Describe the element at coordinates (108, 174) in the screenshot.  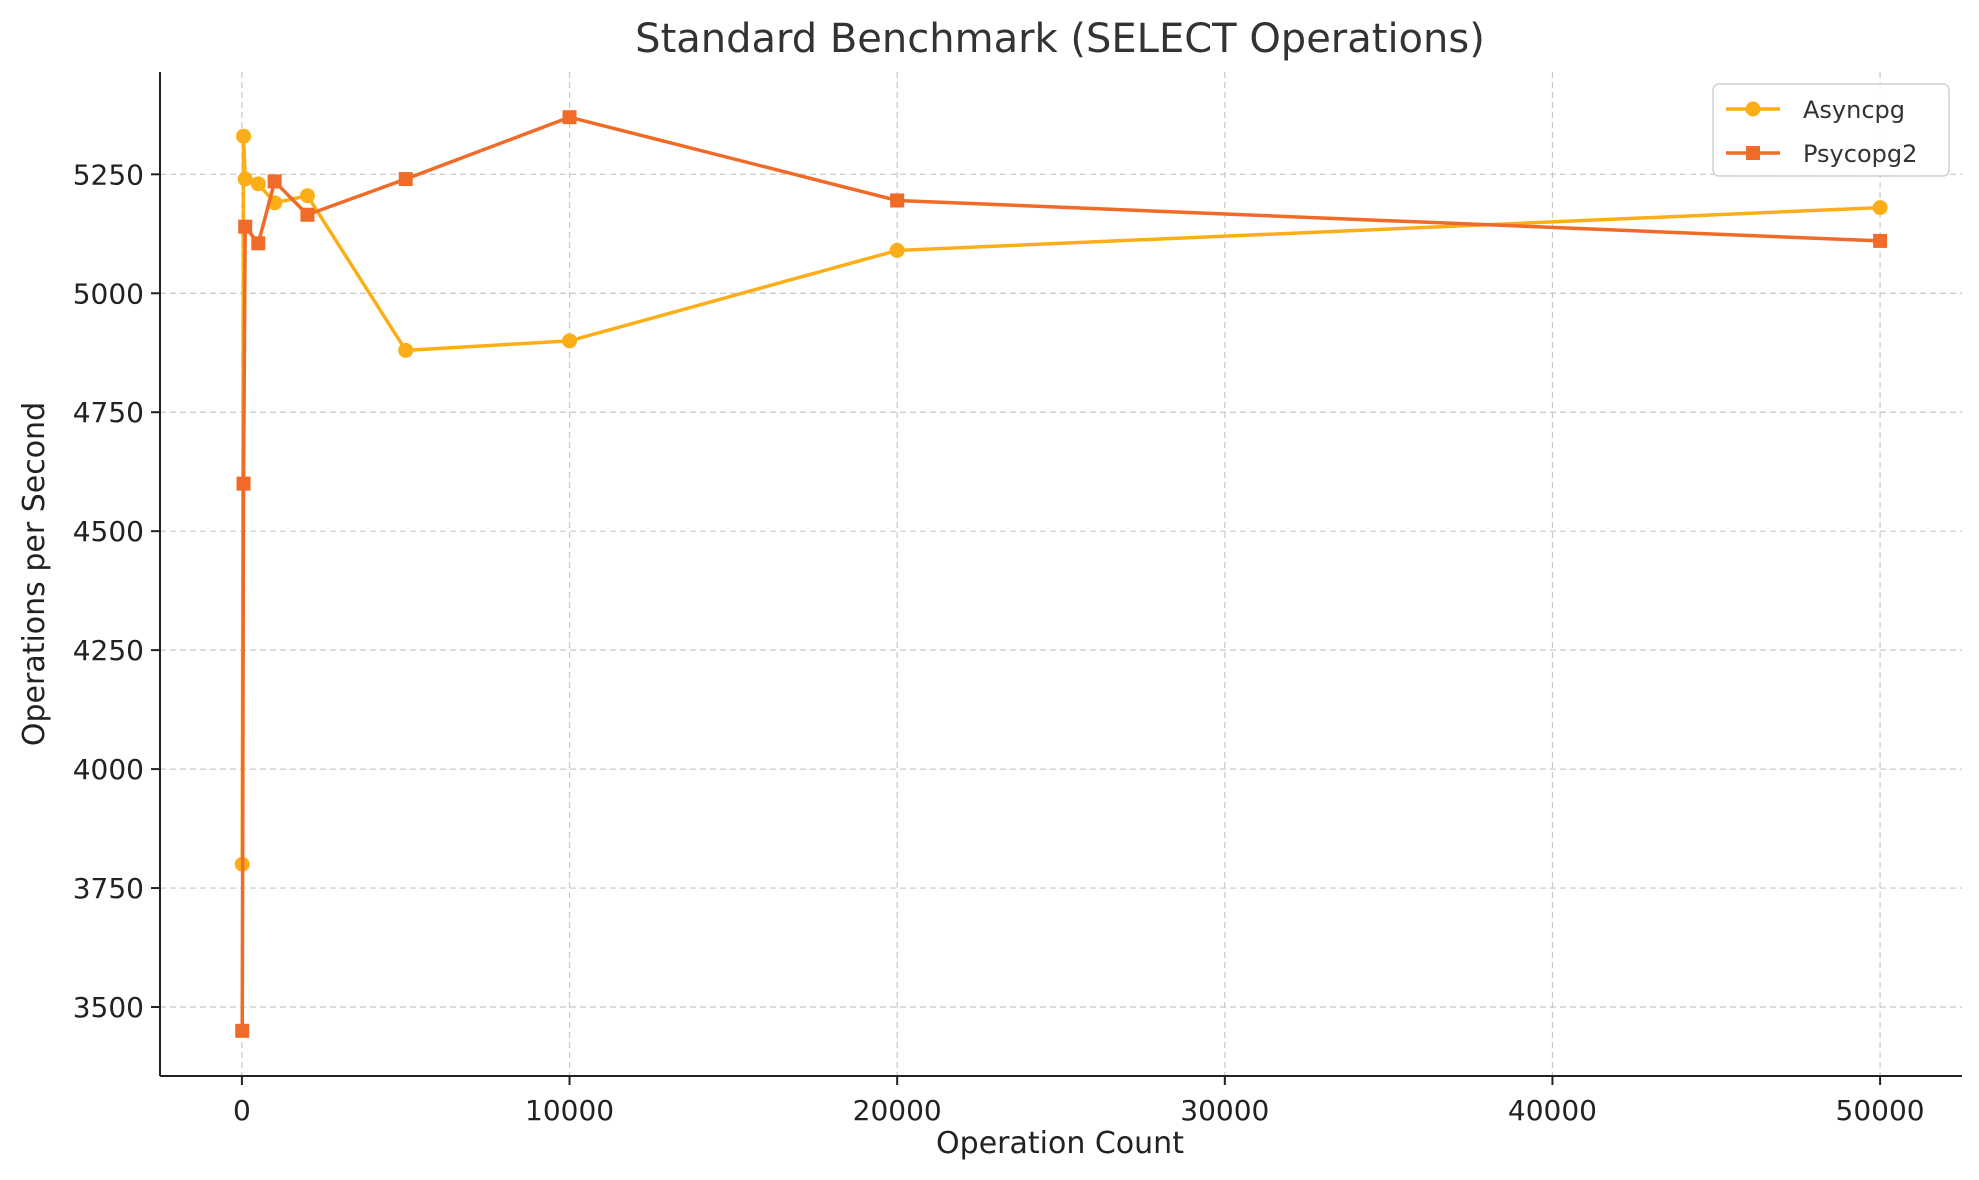
I see `y-tick-label: 5250` at that location.